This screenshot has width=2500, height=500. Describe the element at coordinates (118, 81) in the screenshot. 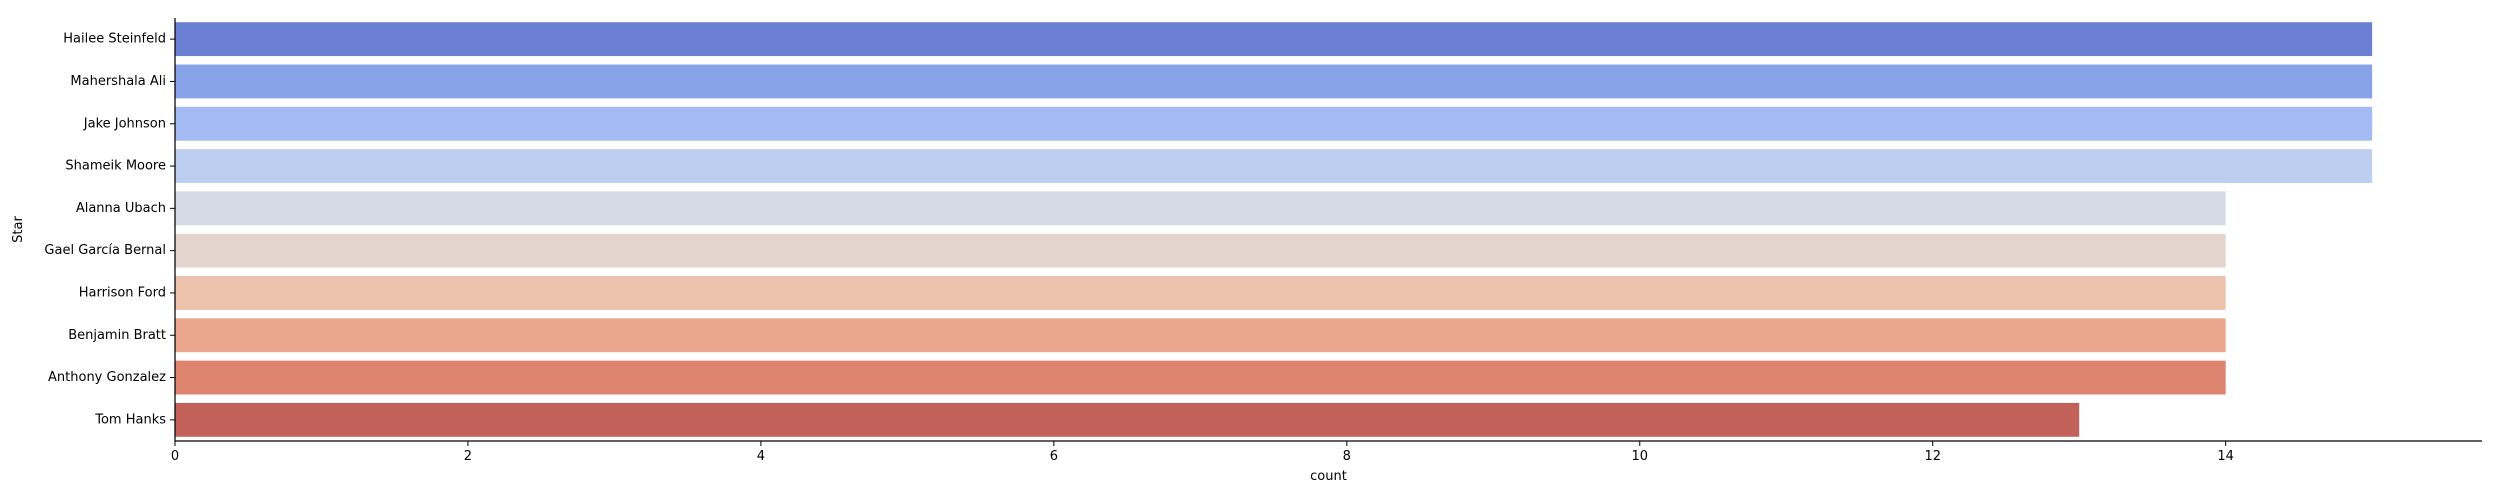

I see `y-tick-label: Mahershala Ali` at that location.